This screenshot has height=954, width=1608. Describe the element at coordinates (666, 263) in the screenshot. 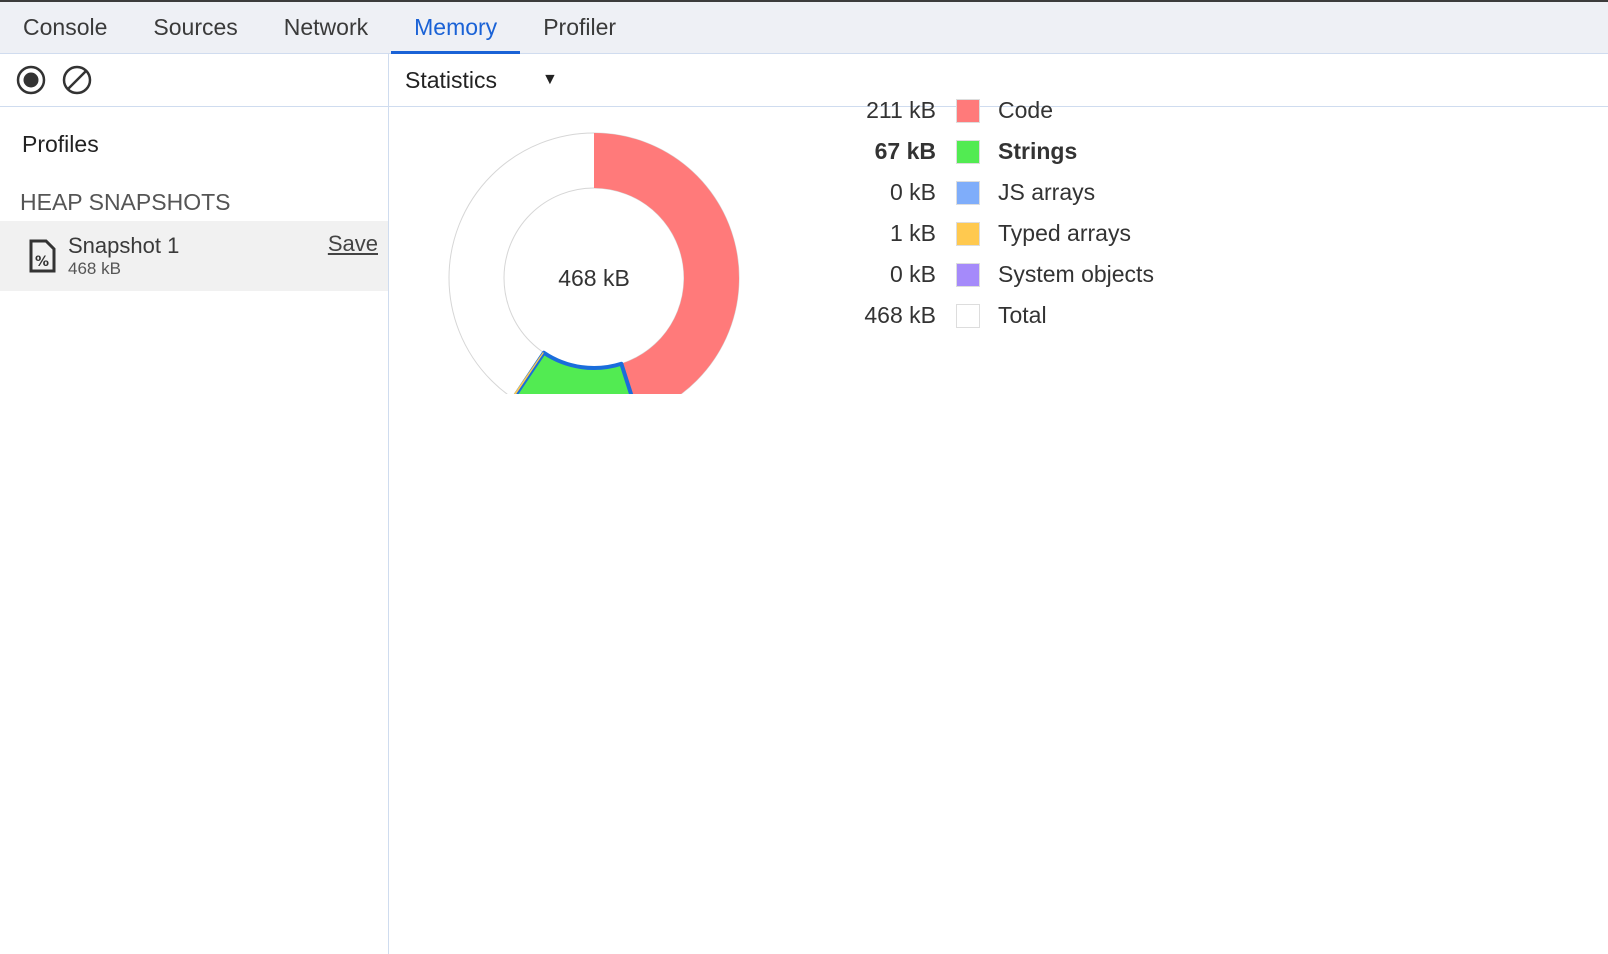

I see `slice-code` at that location.